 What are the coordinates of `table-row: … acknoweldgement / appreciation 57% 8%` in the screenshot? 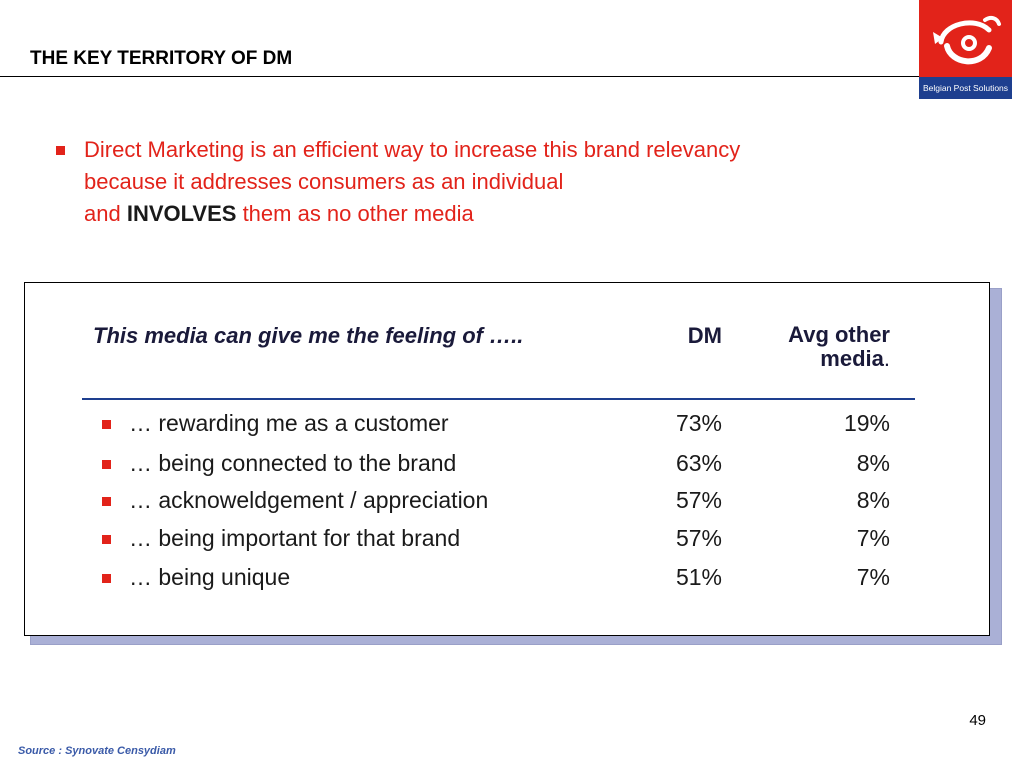 It's located at (506, 506).